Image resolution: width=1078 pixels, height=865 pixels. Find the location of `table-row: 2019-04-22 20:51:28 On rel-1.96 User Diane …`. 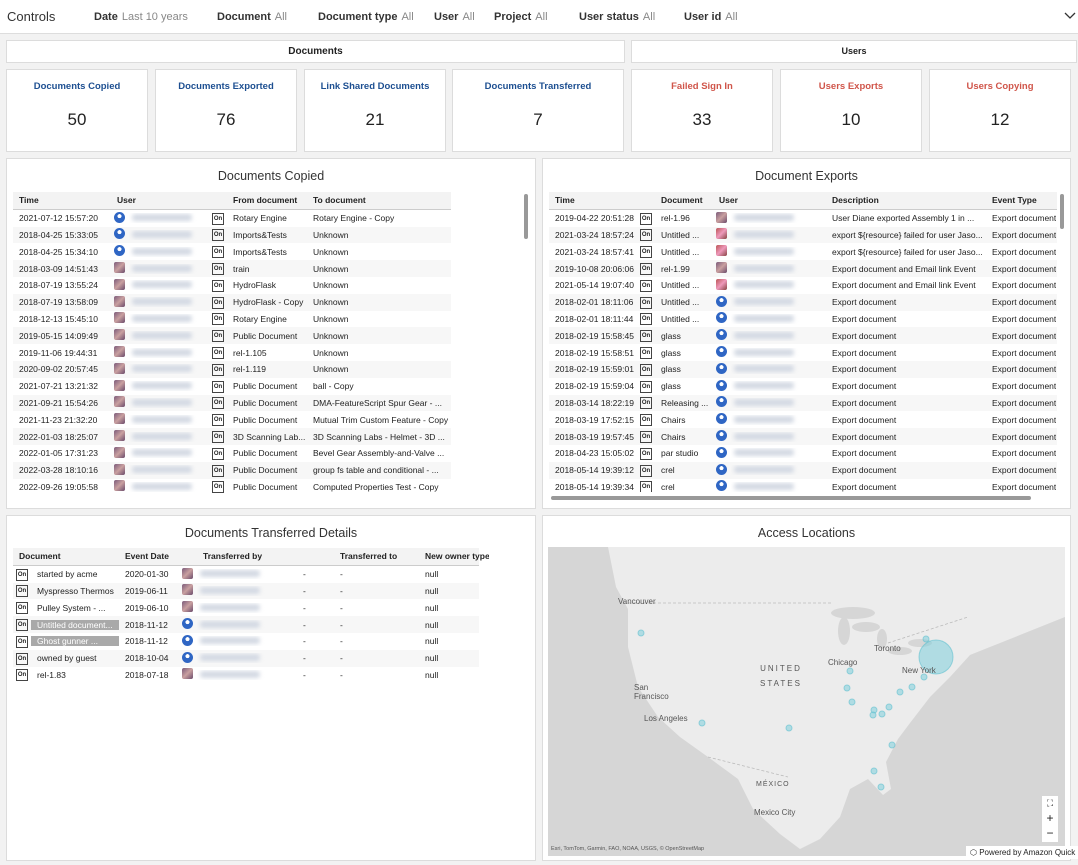

table-row: 2019-04-22 20:51:28 On rel-1.96 User Diane … is located at coordinates (803, 218).